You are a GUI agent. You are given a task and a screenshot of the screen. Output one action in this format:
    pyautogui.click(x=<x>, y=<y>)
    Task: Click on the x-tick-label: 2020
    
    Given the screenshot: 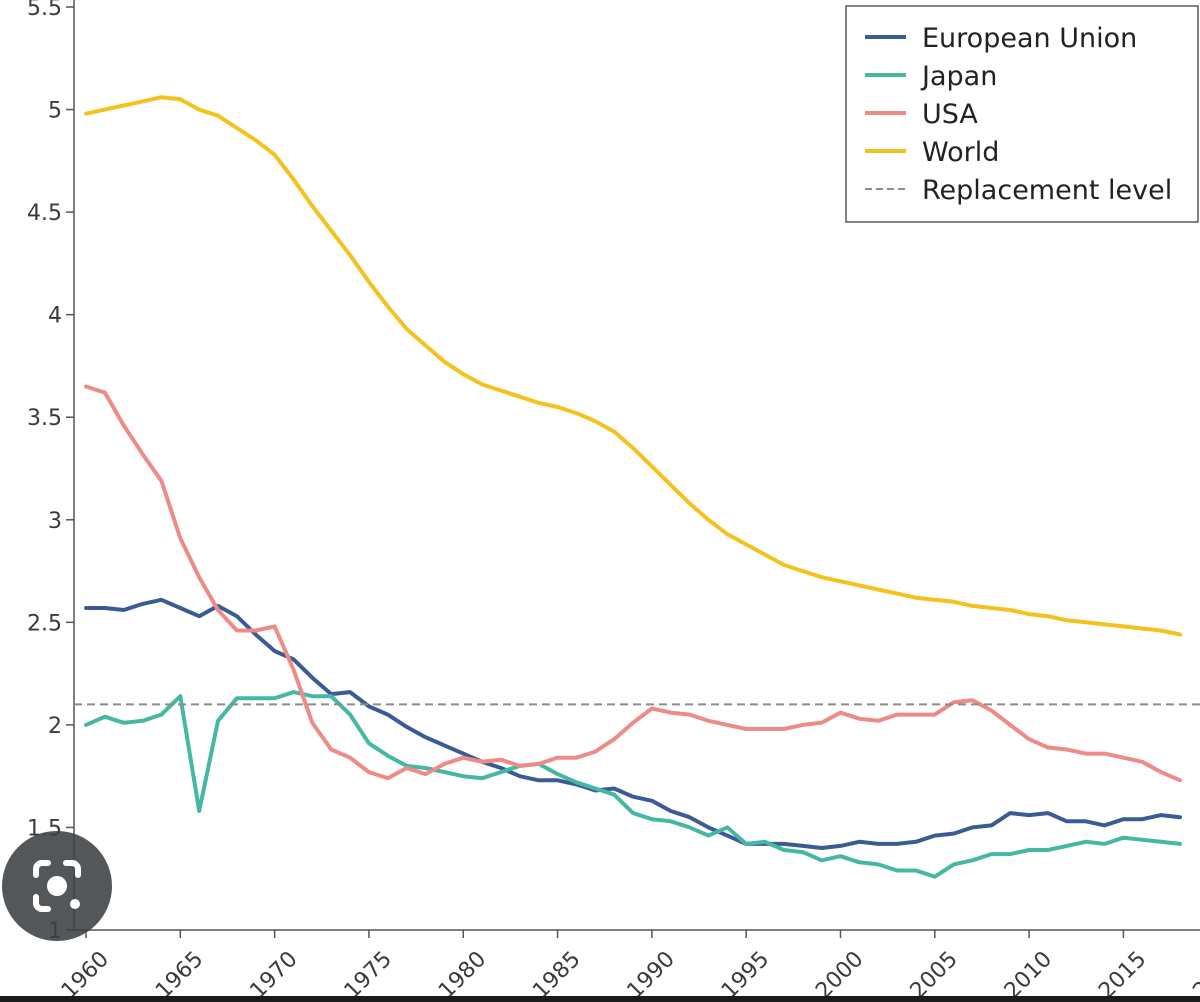 What is the action you would take?
    pyautogui.click(x=1194, y=974)
    